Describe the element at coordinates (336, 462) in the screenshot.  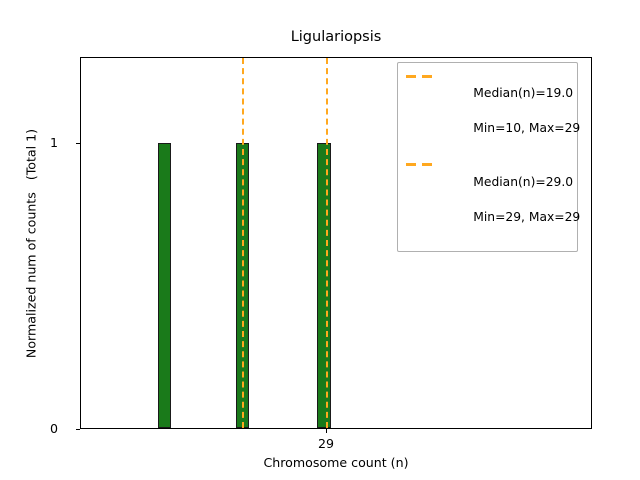
I see `x-axis-label: Chromosome count (n)` at that location.